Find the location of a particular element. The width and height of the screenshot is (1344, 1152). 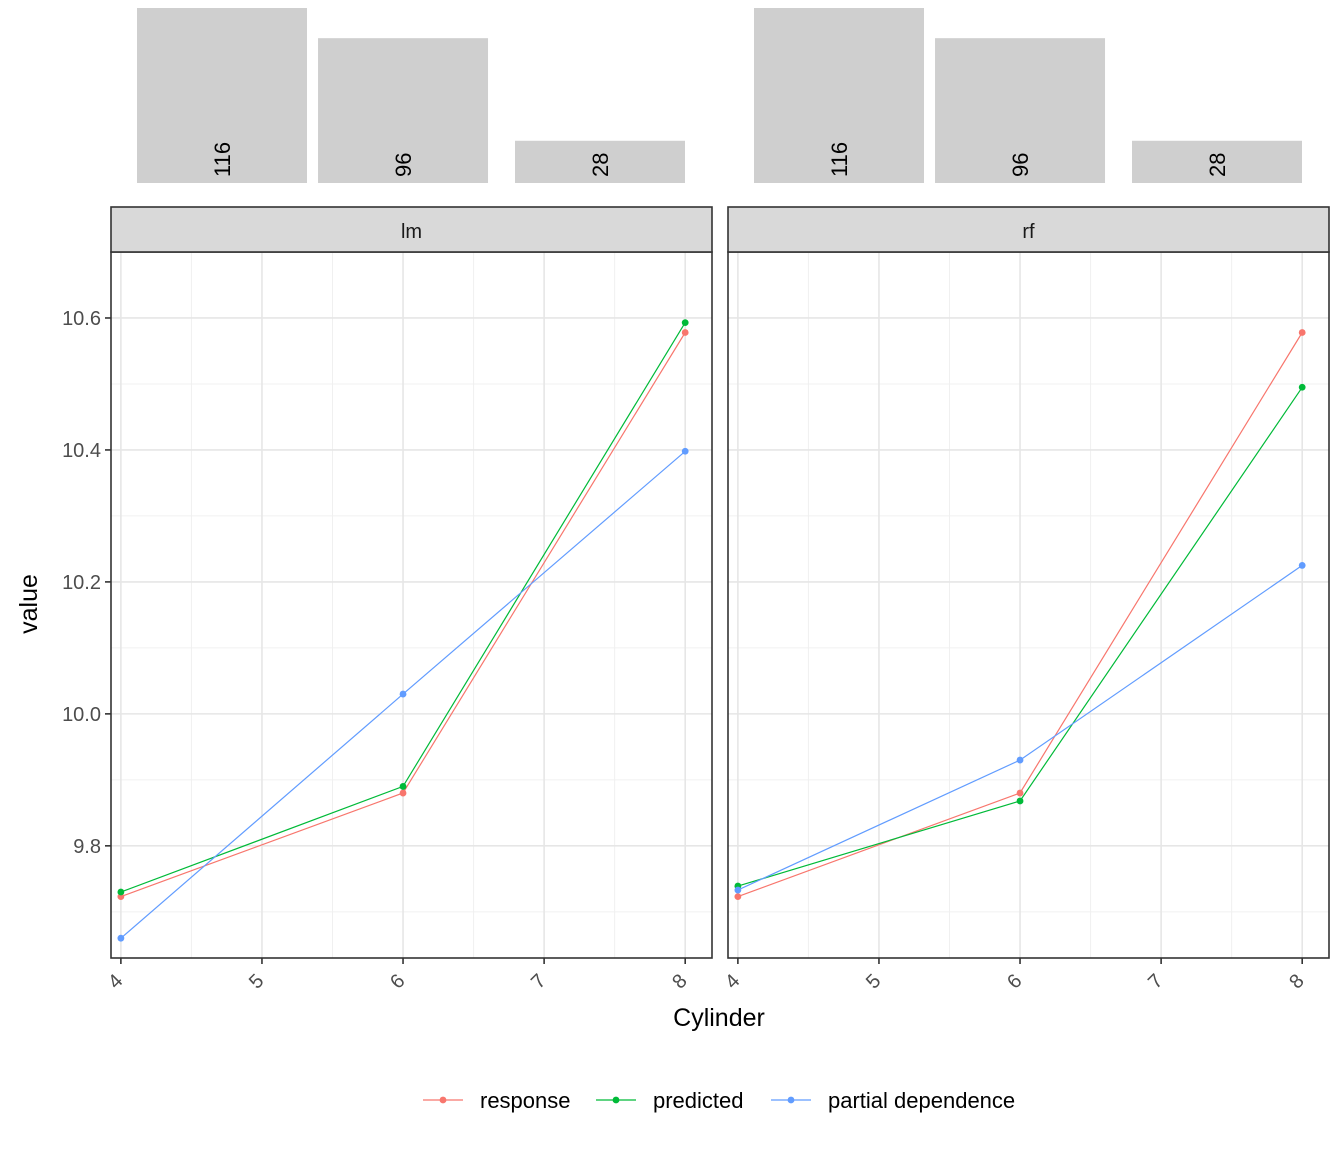

y-tick-label: 9.8 is located at coordinates (87, 847).